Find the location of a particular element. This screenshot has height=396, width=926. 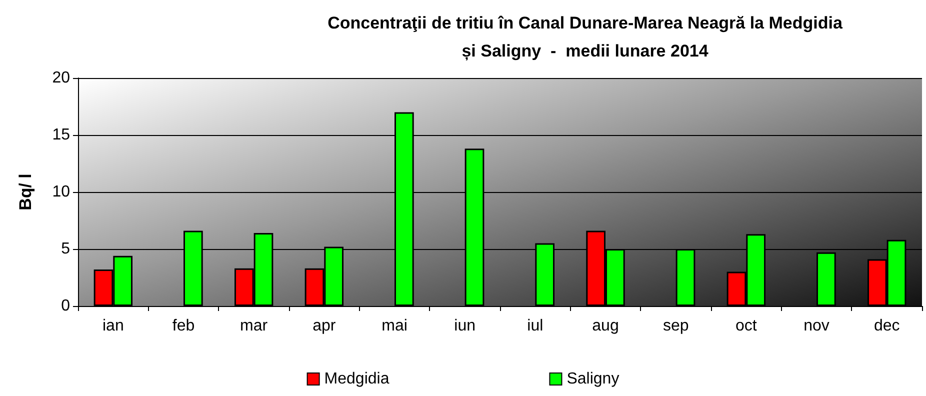

x-tick-label: iul is located at coordinates (535, 326).